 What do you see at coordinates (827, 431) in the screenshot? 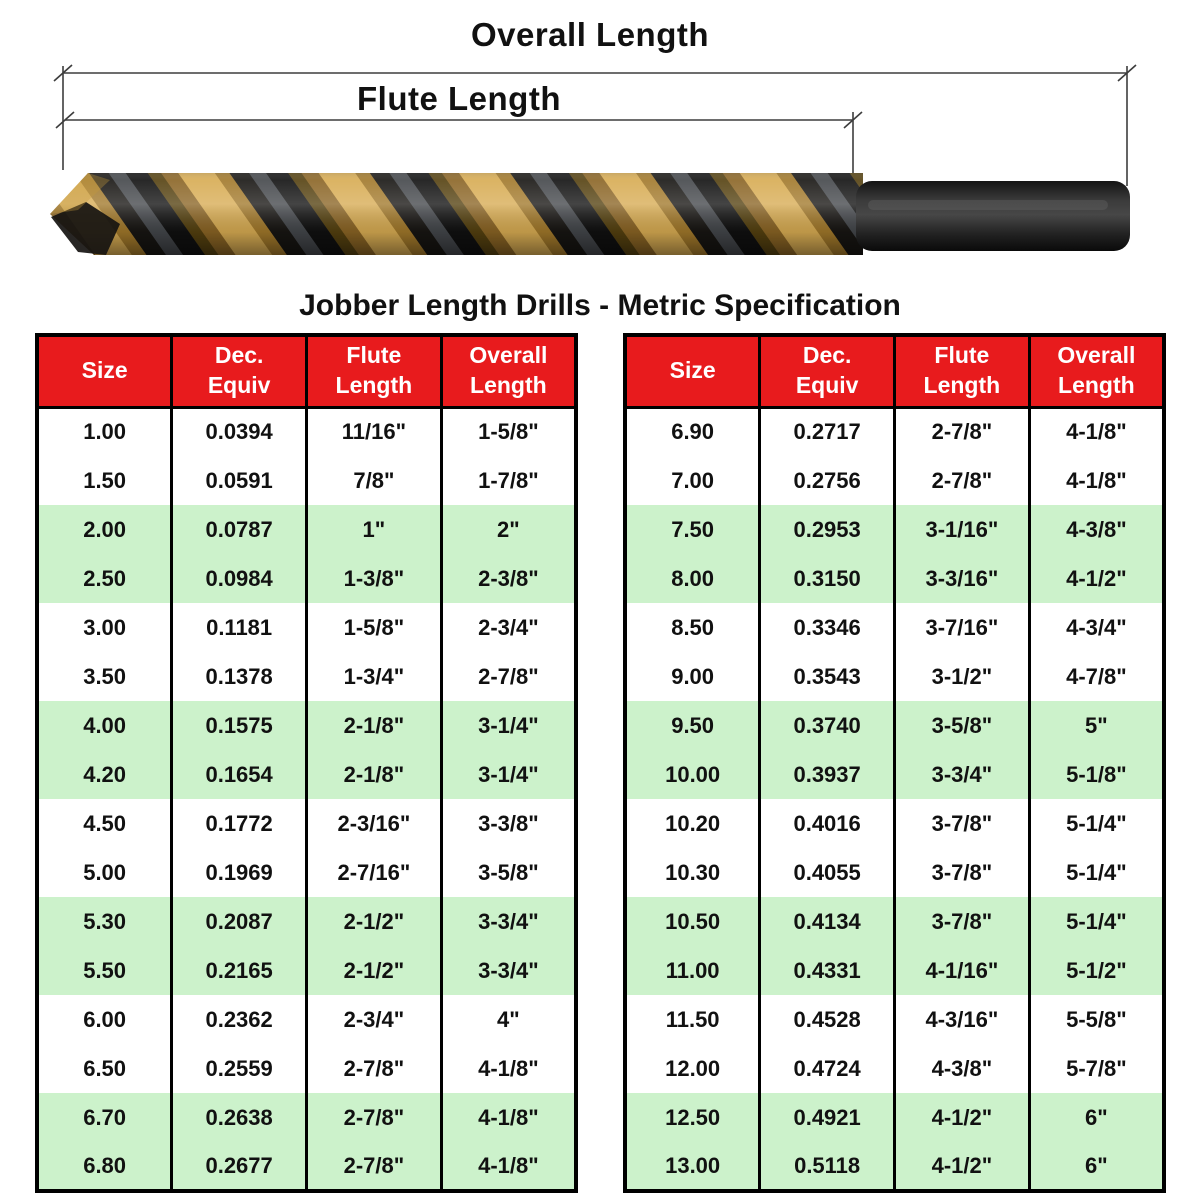
I see `table-cell: 0.2717` at bounding box center [827, 431].